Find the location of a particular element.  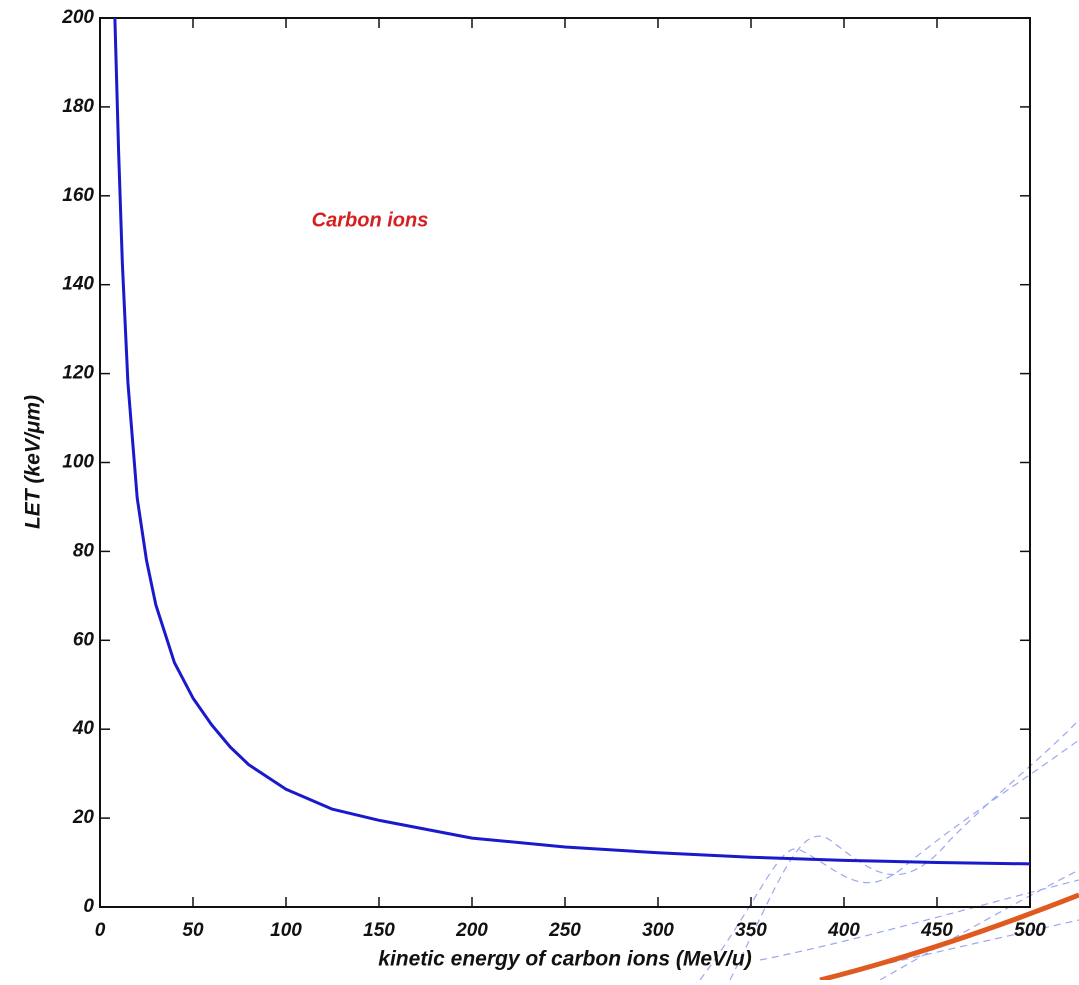

y-tick-label: 180 is located at coordinates (78, 106).